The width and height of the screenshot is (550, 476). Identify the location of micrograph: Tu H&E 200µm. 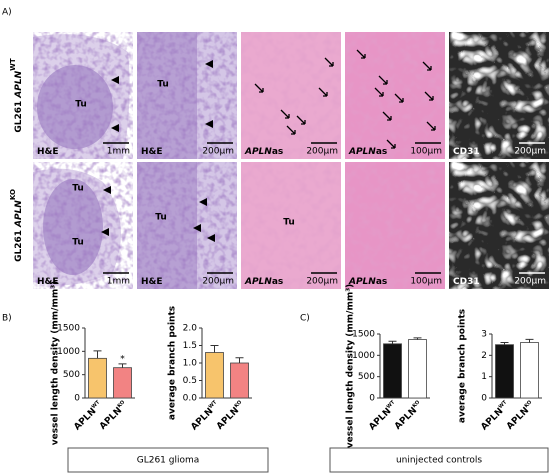
(187, 225).